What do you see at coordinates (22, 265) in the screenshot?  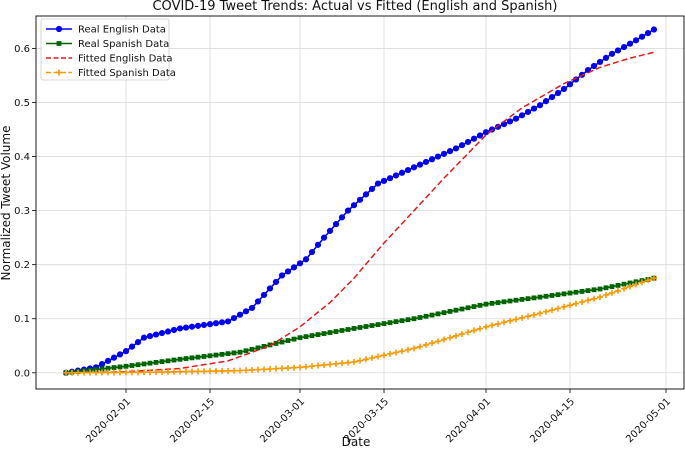 I see `y-tick-label: 0.2` at bounding box center [22, 265].